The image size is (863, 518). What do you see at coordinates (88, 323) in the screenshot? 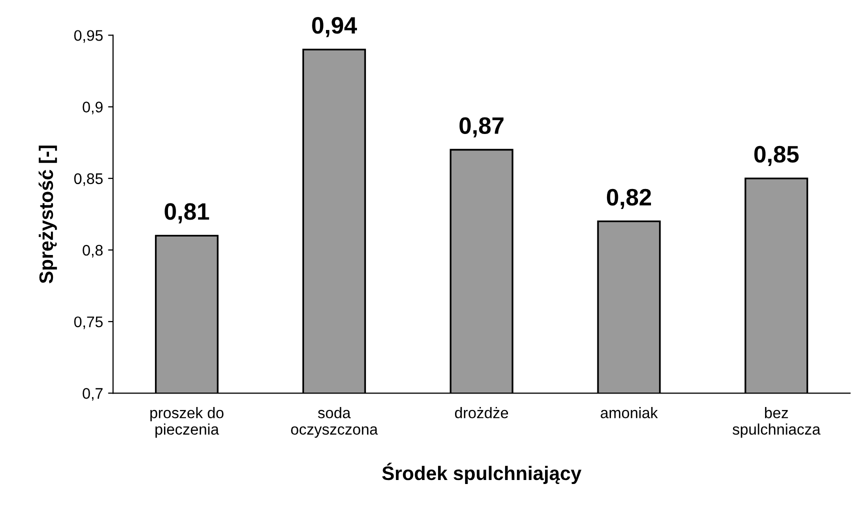
I see `y-tick-label: 0,75` at bounding box center [88, 323].